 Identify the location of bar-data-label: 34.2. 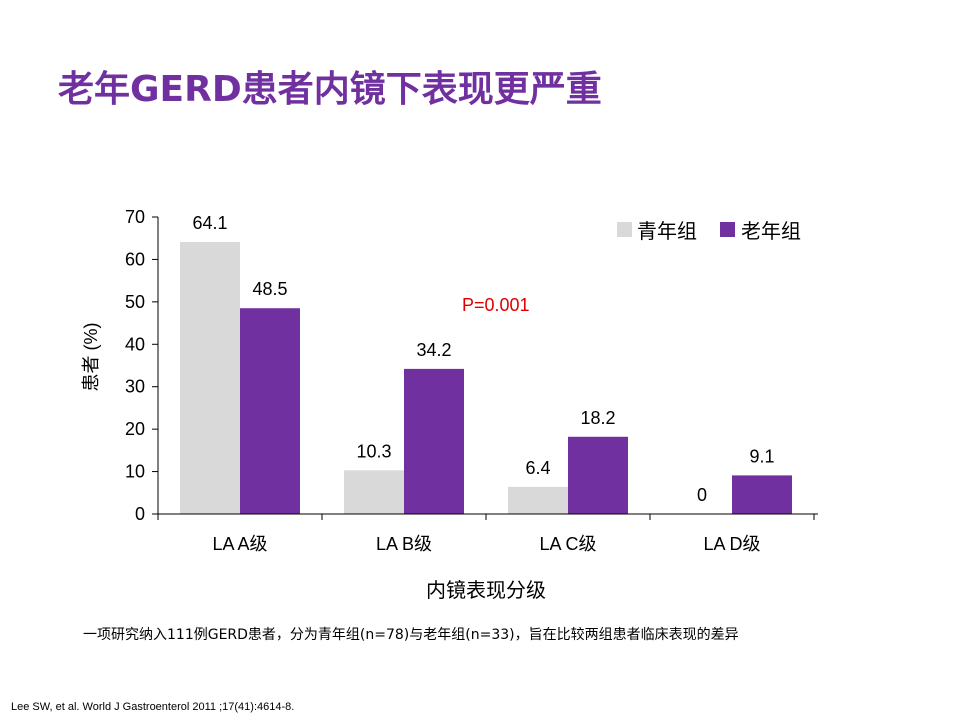
(433, 350).